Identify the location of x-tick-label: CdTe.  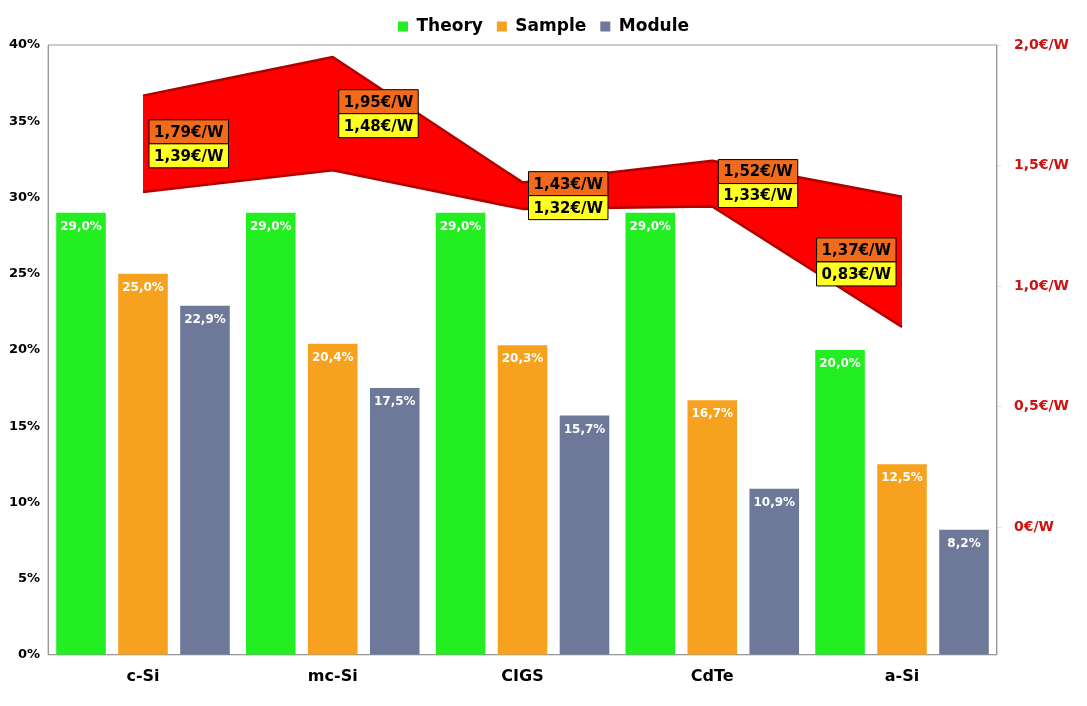
(712, 675).